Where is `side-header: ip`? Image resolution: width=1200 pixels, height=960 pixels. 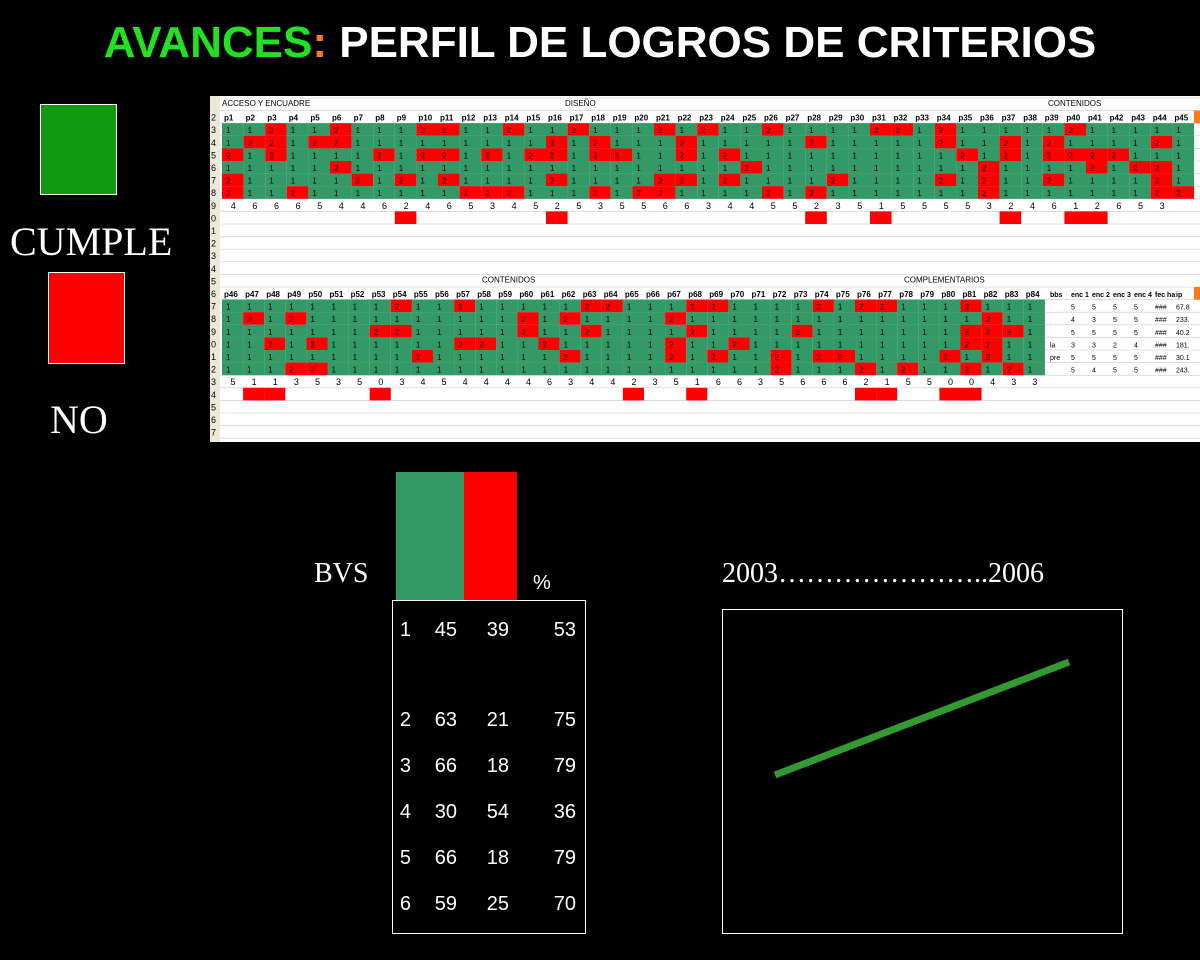
side-header: ip is located at coordinates (1179, 295).